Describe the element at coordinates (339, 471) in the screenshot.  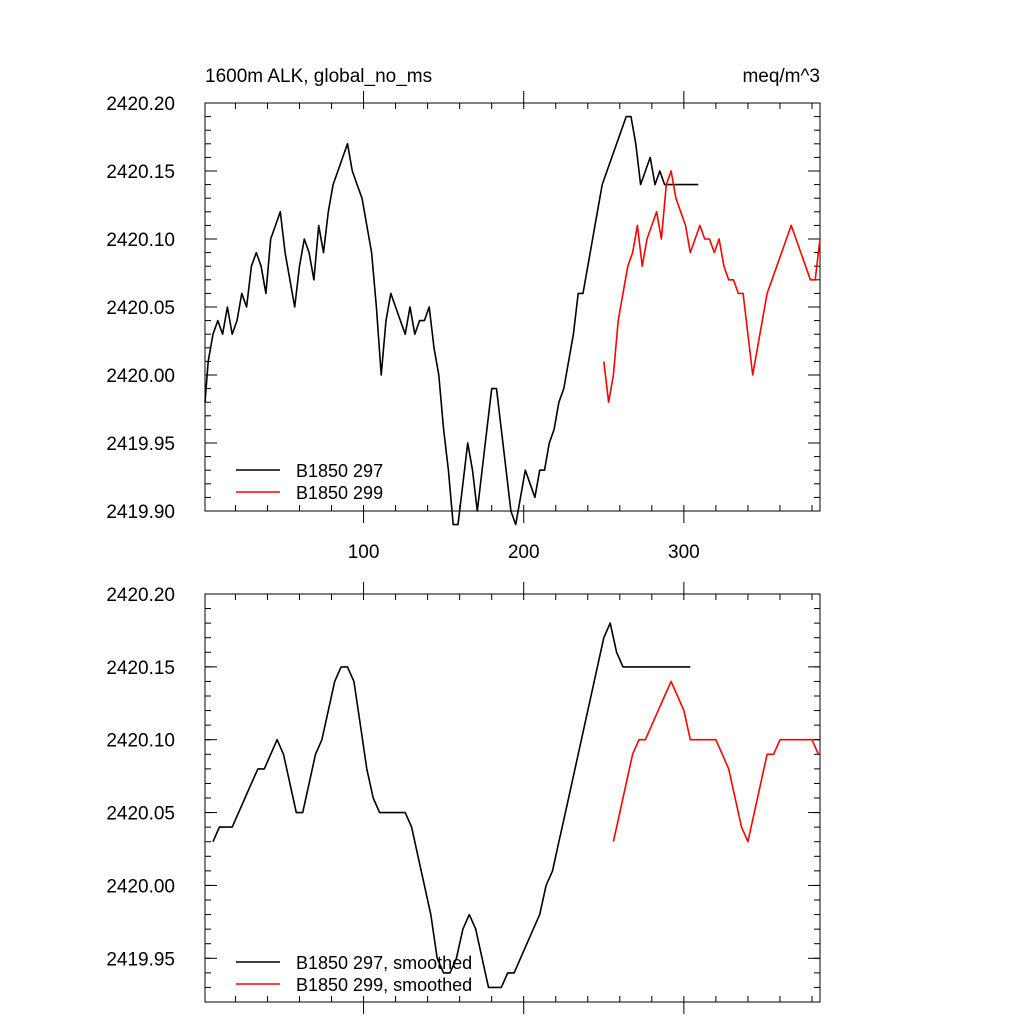
I see `legend-label-1: B1850 297` at that location.